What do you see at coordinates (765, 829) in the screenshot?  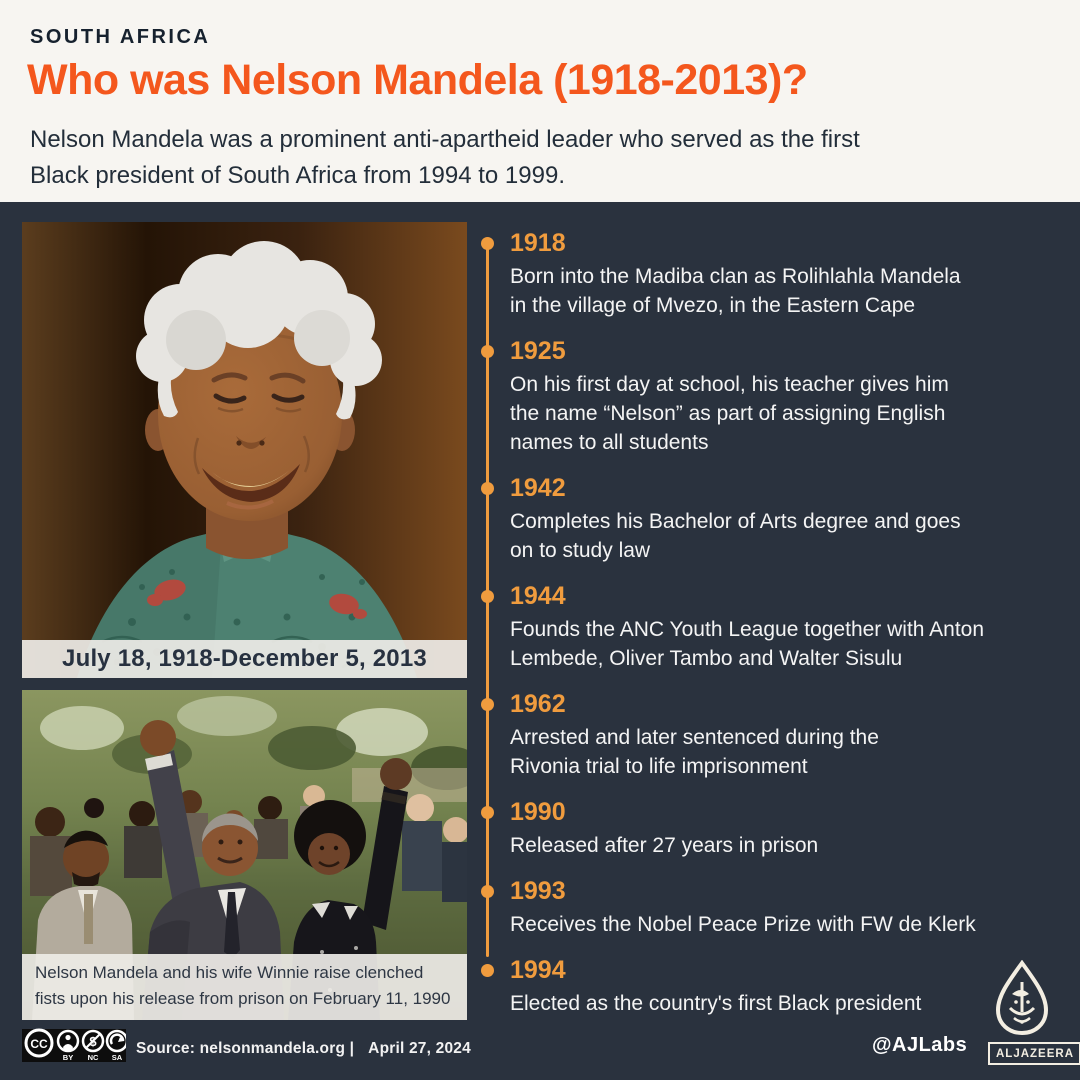 I see `timeline-entry-1990: 1990 Released after 27 years in prison` at bounding box center [765, 829].